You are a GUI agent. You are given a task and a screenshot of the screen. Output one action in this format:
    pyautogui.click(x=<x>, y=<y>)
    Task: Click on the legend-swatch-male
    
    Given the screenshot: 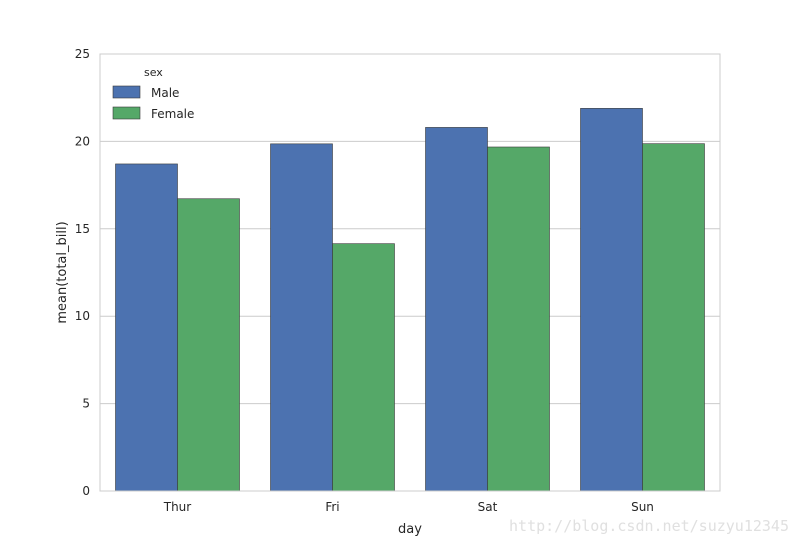 What is the action you would take?
    pyautogui.click(x=126, y=92)
    